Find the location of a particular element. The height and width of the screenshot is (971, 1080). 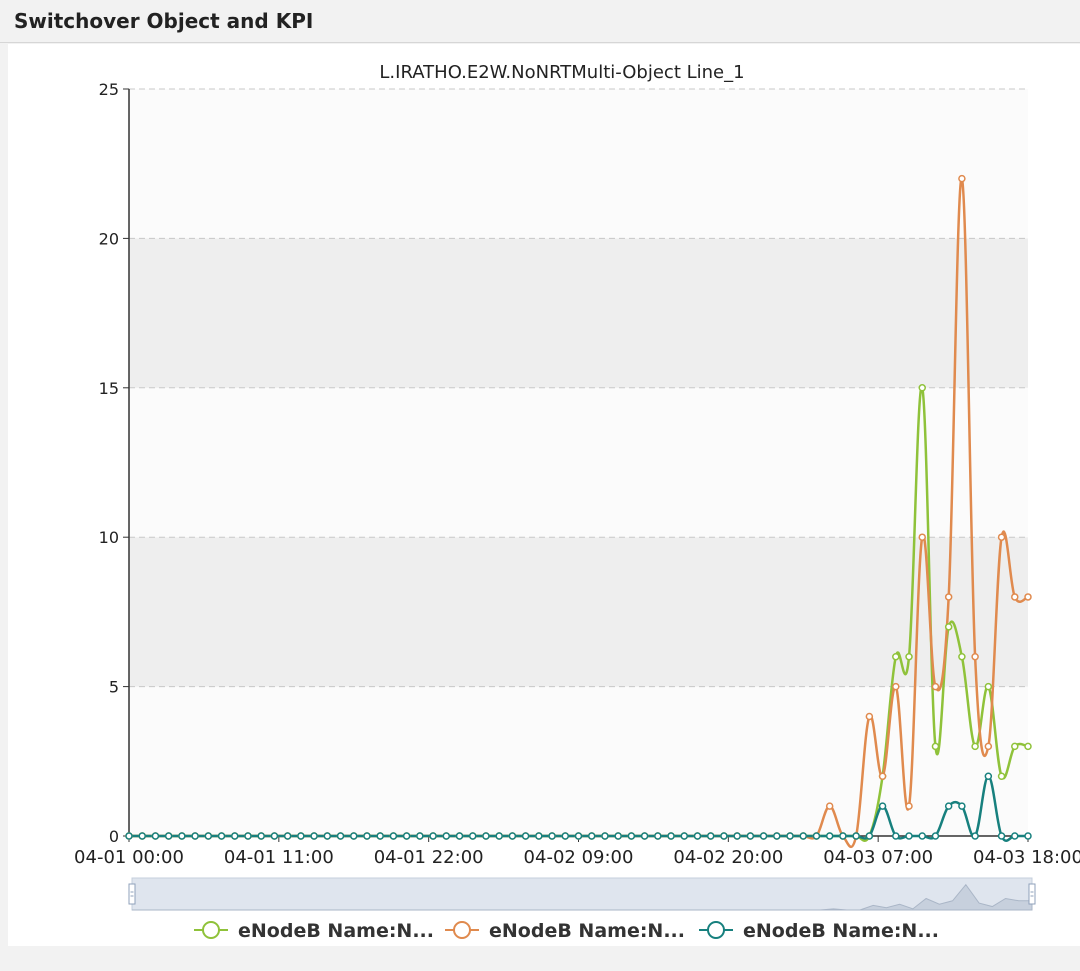

zoom-window is located at coordinates (582, 894).